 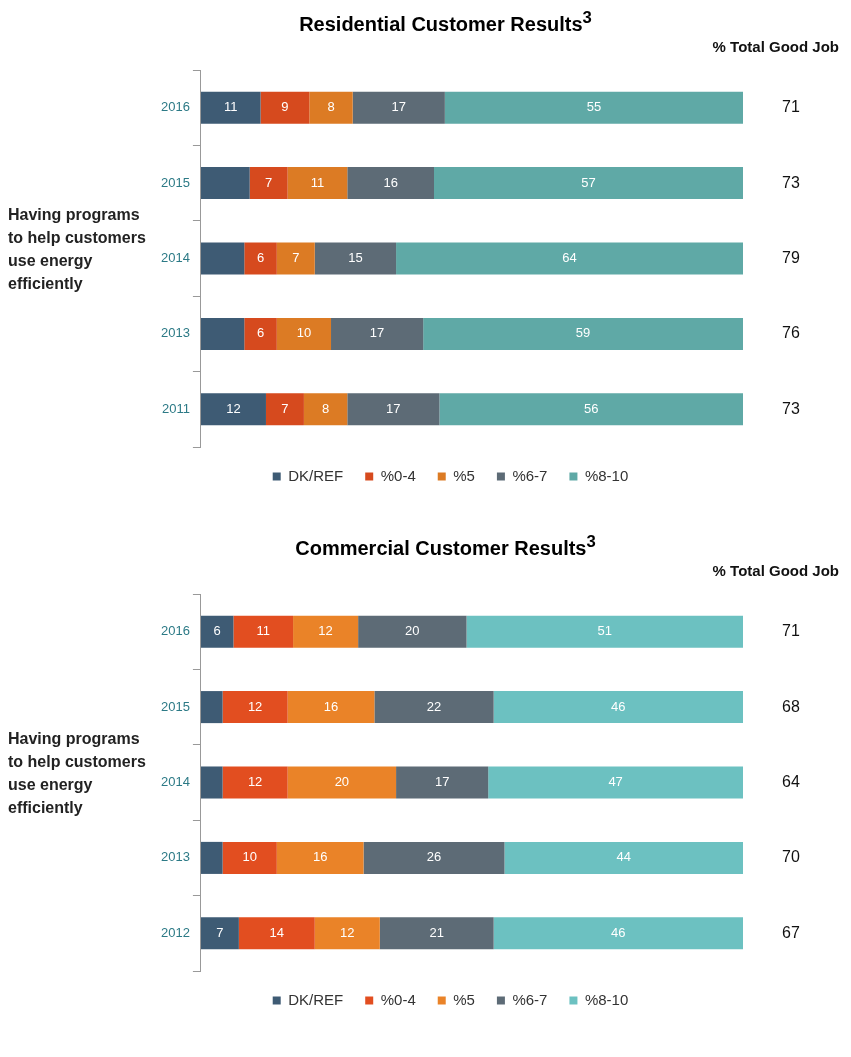 I want to click on data-label: 59, so click(x=583, y=333).